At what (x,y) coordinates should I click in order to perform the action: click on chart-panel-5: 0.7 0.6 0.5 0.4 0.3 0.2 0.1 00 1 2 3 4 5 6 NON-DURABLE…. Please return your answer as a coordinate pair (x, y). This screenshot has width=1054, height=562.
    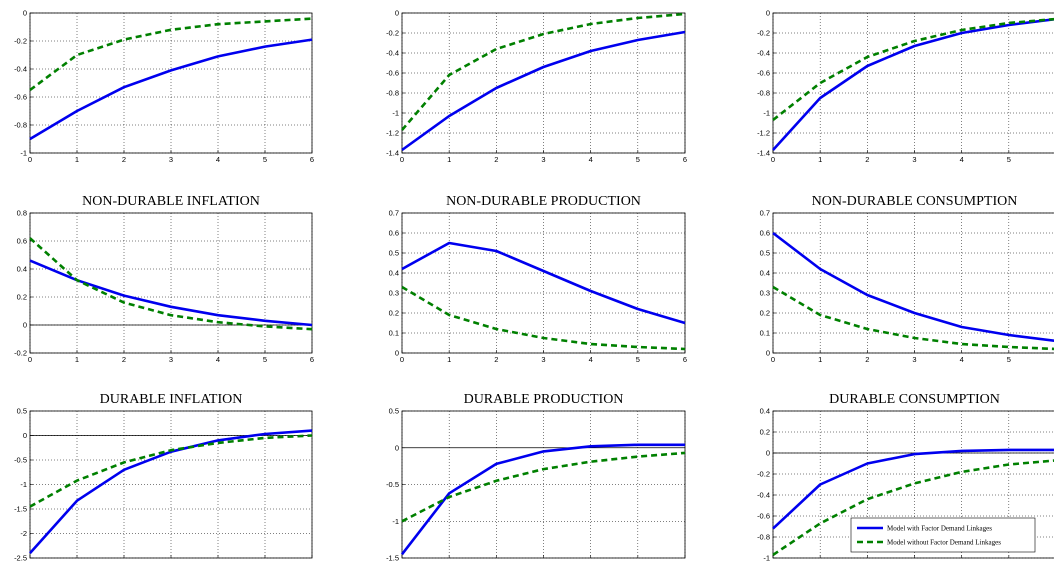
    Looking at the image, I should click on (538, 279).